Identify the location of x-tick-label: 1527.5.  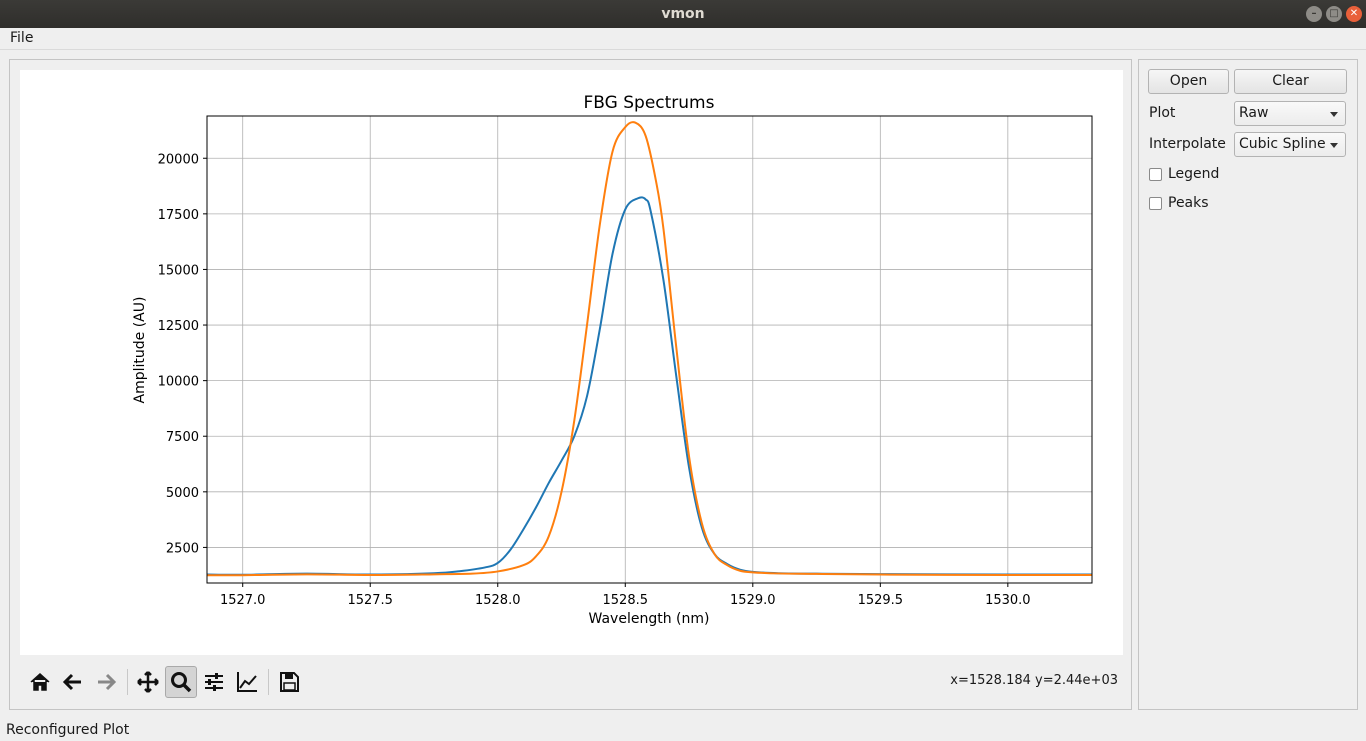
(370, 600).